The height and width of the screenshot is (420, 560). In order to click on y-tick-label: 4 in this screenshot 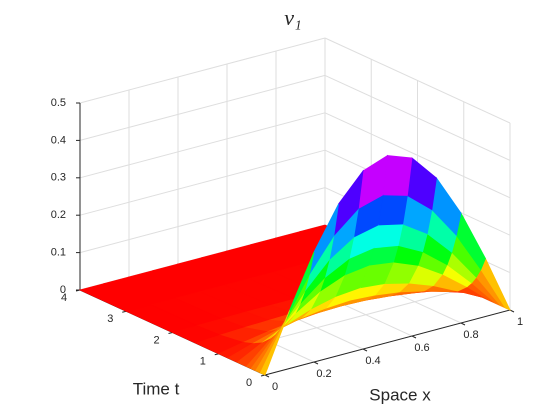, I will do `click(64, 298)`.